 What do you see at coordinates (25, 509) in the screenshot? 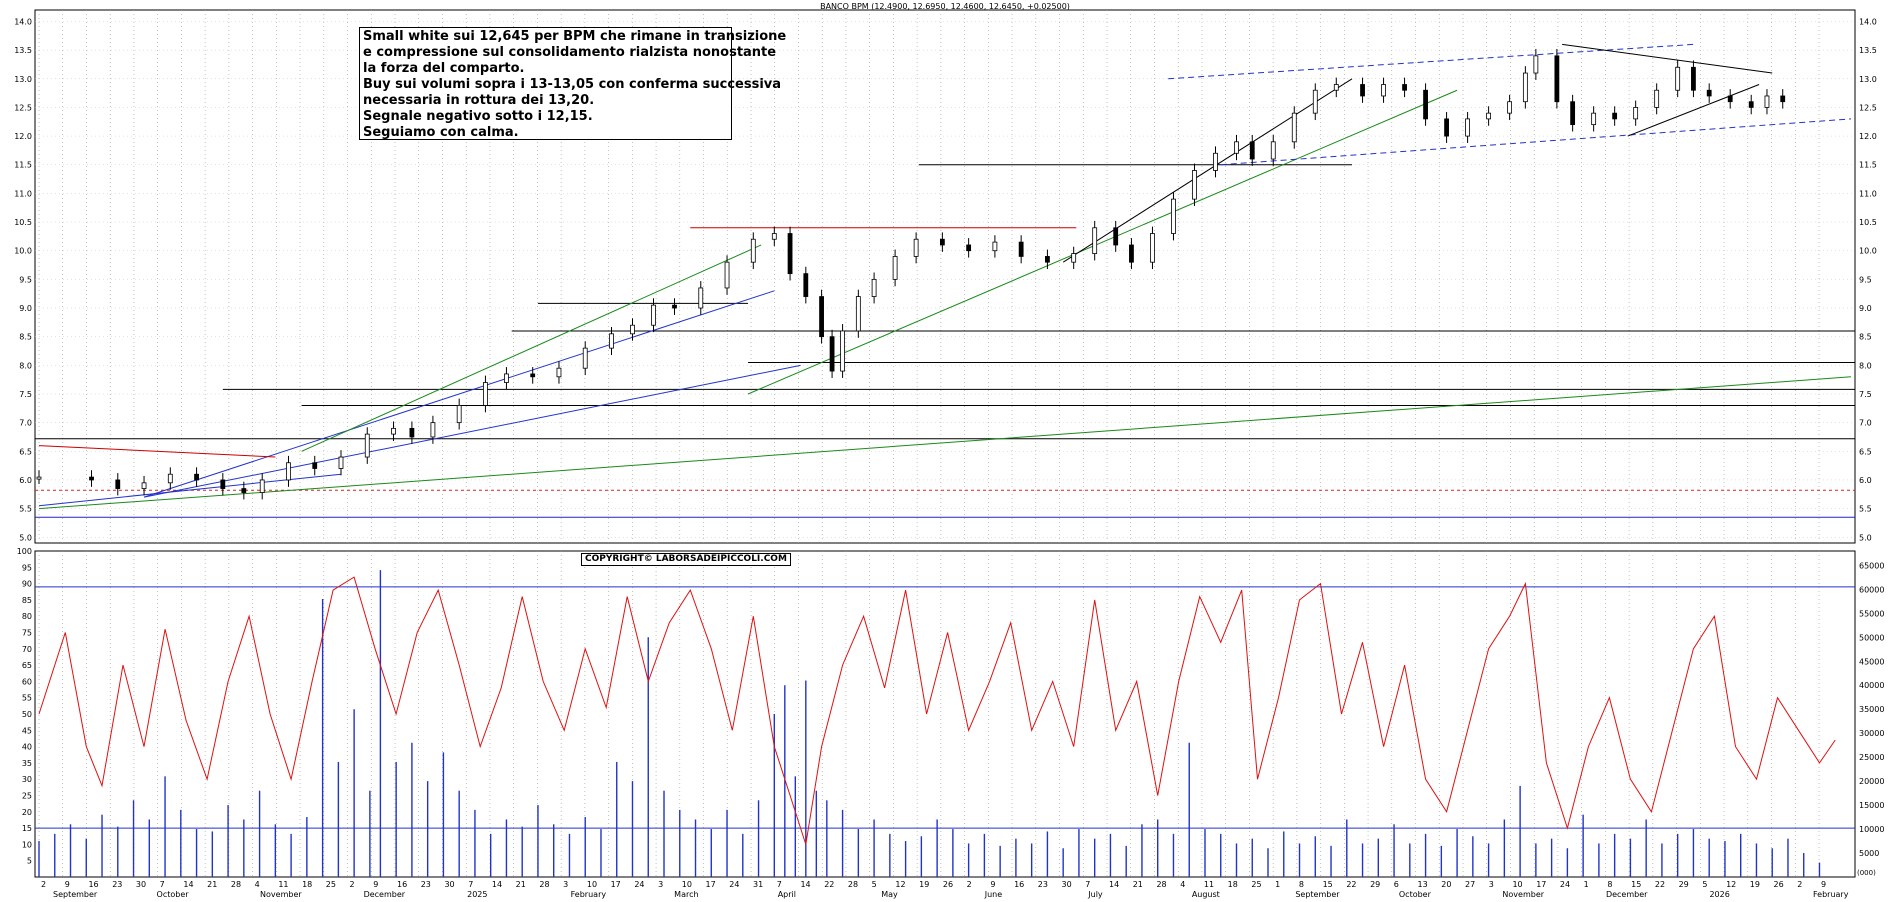
I see `price-tick-left: 5.5` at bounding box center [25, 509].